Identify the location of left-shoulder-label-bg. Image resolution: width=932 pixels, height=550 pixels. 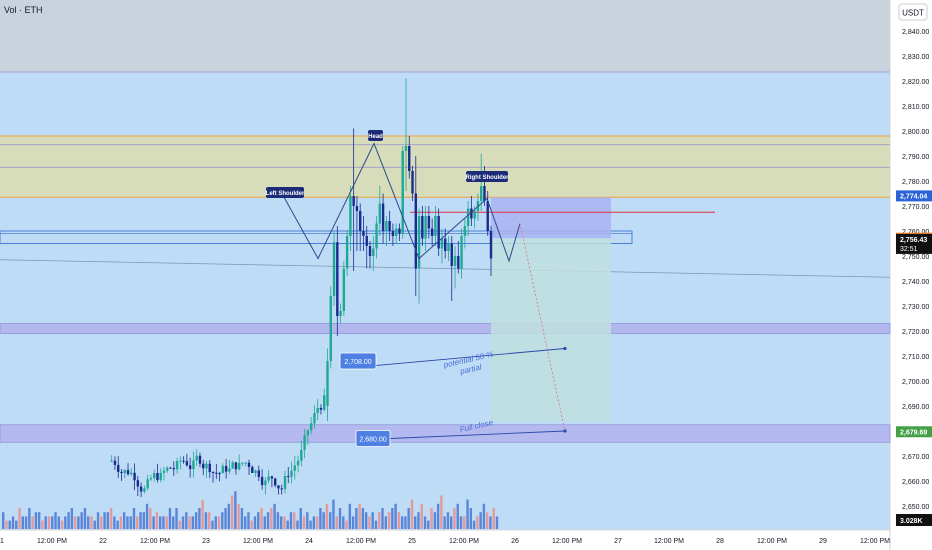
(285, 192).